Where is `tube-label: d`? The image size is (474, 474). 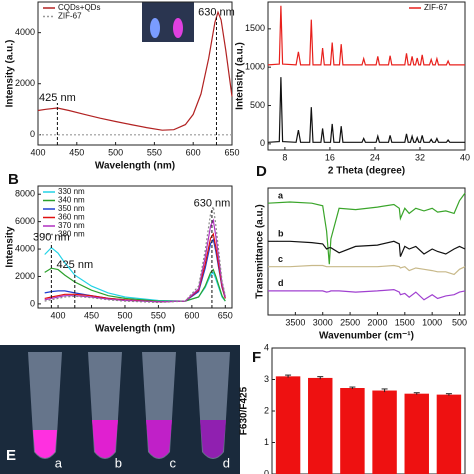
tube-label: d is located at coordinates (226, 462).